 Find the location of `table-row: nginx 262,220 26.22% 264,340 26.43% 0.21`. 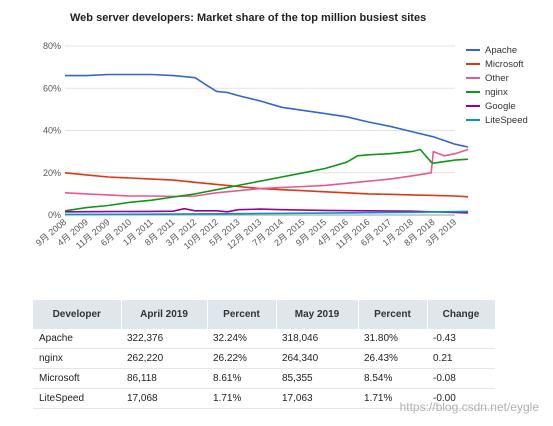

table-row: nginx 262,220 26.22% 264,340 26.43% 0.21 is located at coordinates (264, 358).